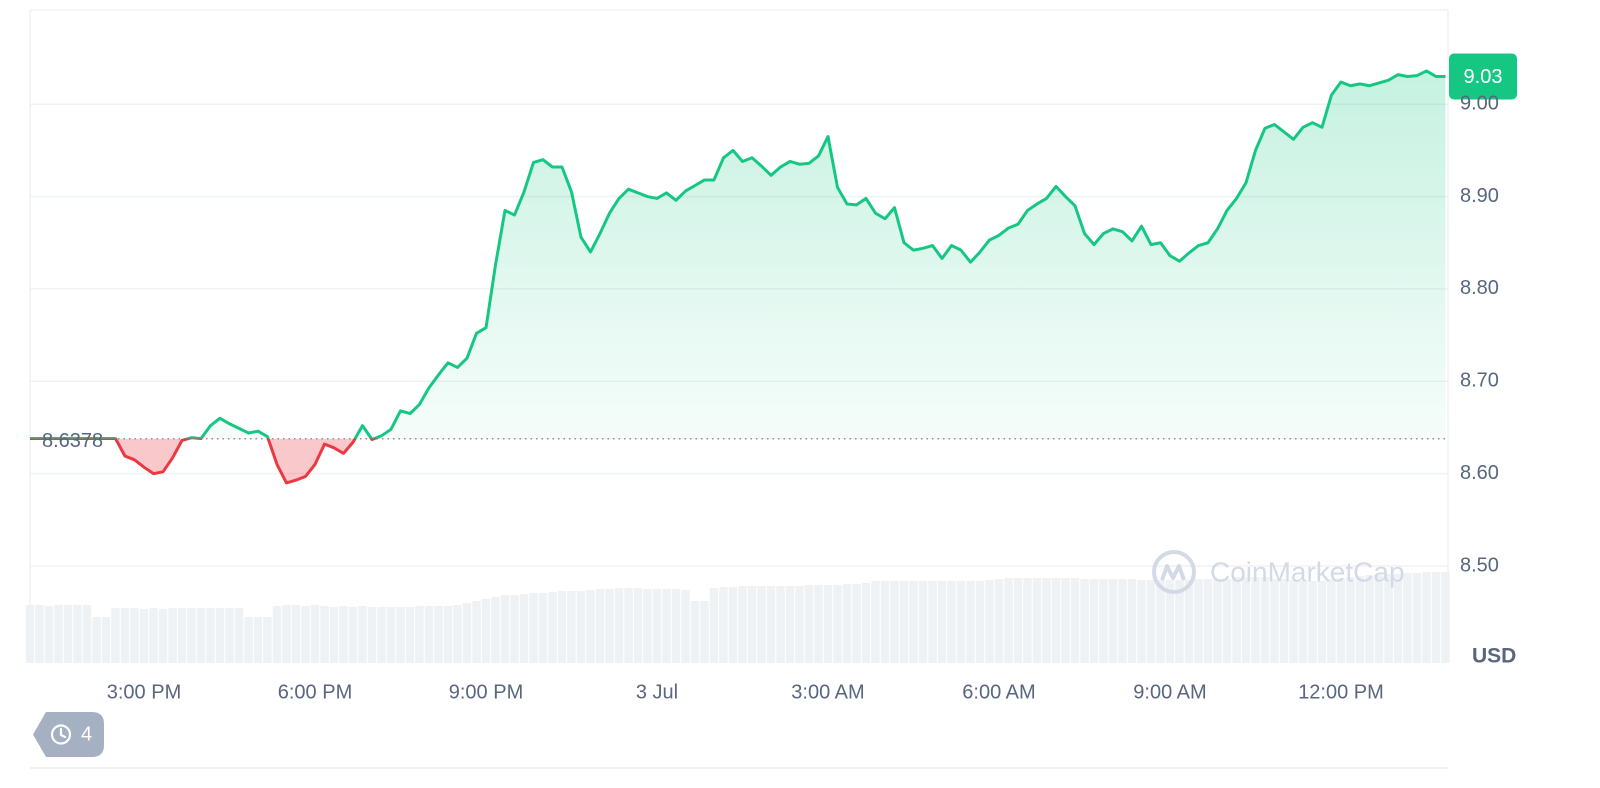 The height and width of the screenshot is (788, 1600). Describe the element at coordinates (998, 692) in the screenshot. I see `x-tick-label: 6:00 AM` at that location.